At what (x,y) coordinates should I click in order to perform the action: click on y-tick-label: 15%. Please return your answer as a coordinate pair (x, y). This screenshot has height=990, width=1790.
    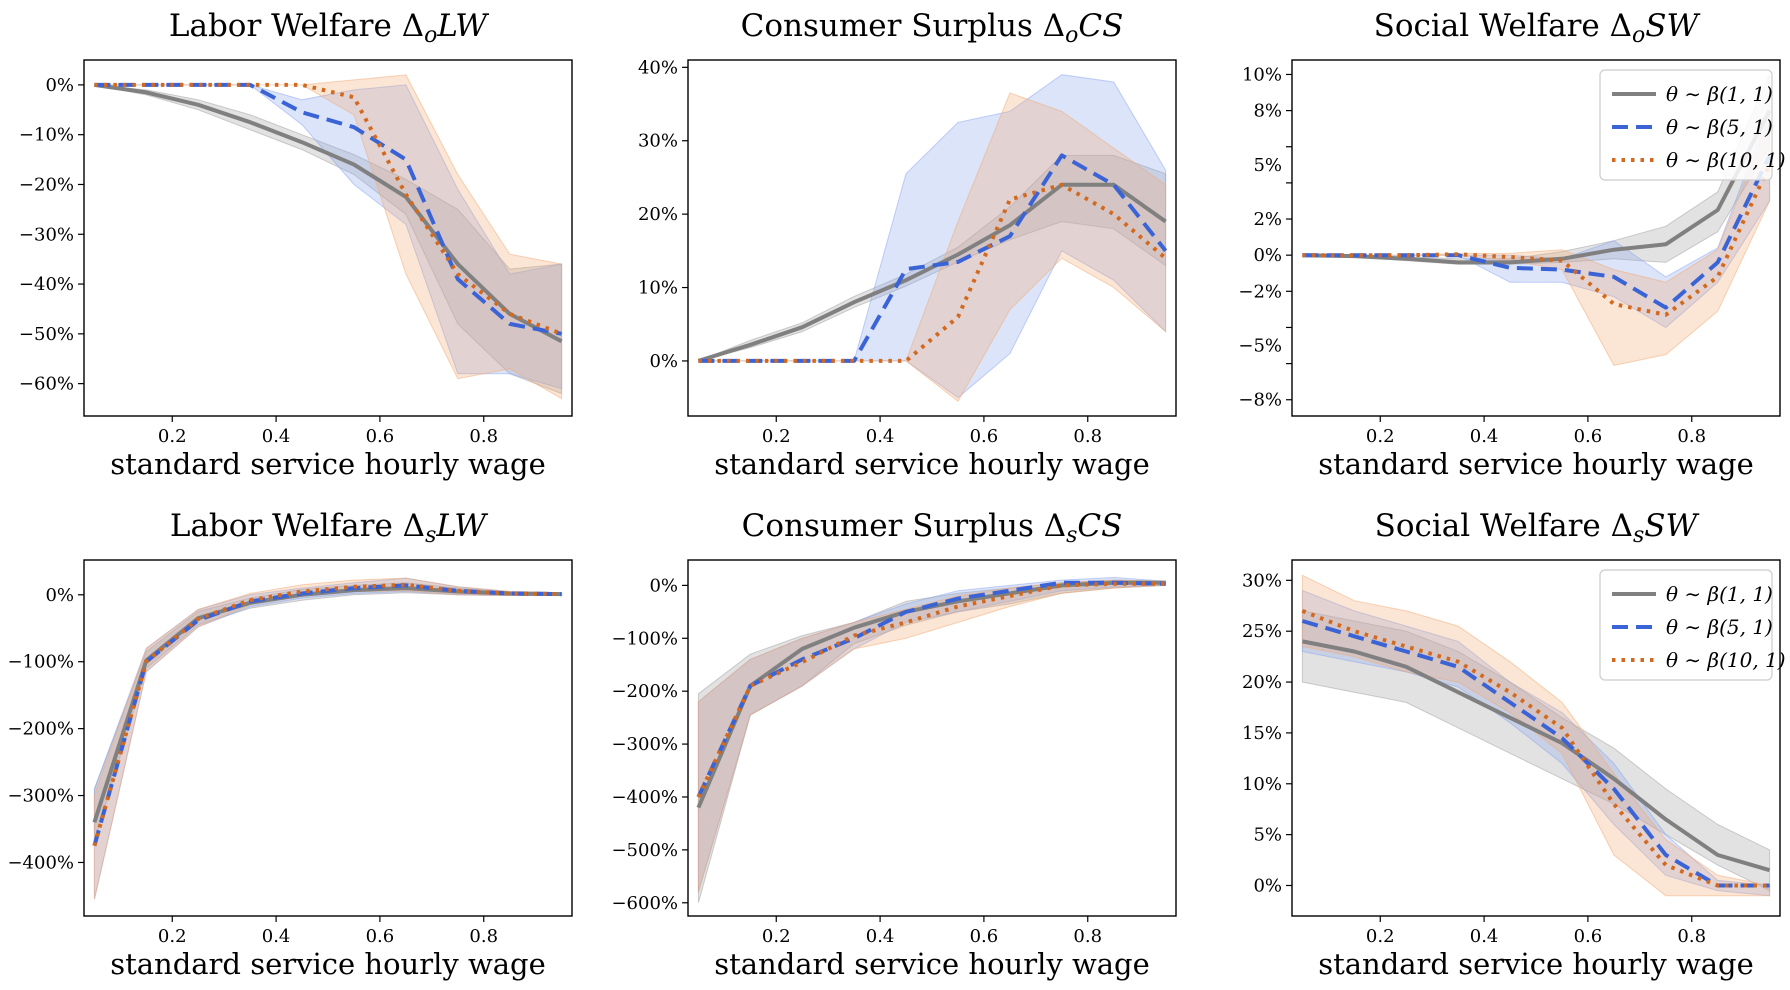
    Looking at the image, I should click on (1262, 733).